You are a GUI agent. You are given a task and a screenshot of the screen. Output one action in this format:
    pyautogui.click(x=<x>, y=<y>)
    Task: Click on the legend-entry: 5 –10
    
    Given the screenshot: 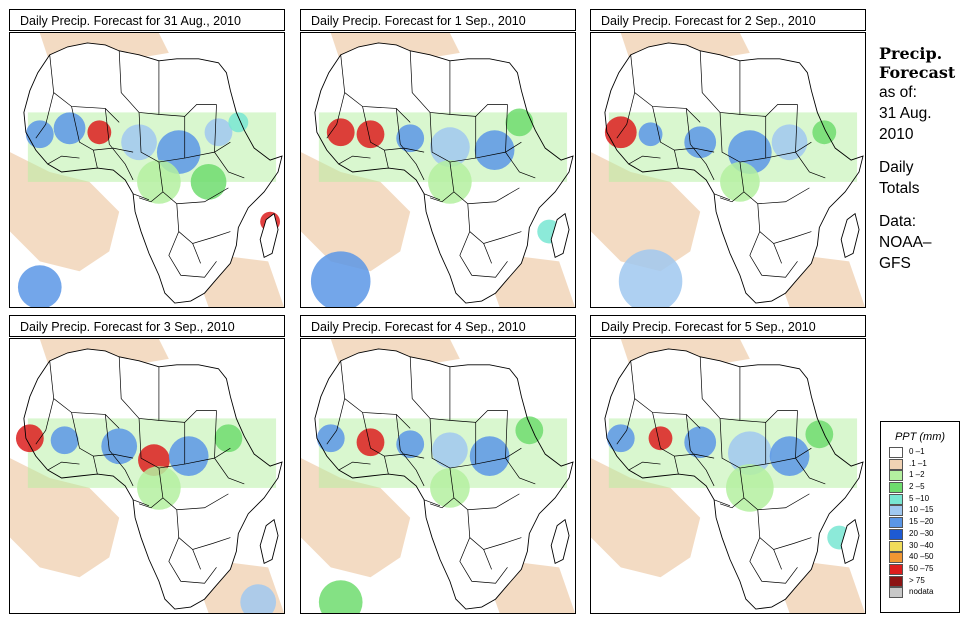 What is the action you would take?
    pyautogui.click(x=920, y=499)
    